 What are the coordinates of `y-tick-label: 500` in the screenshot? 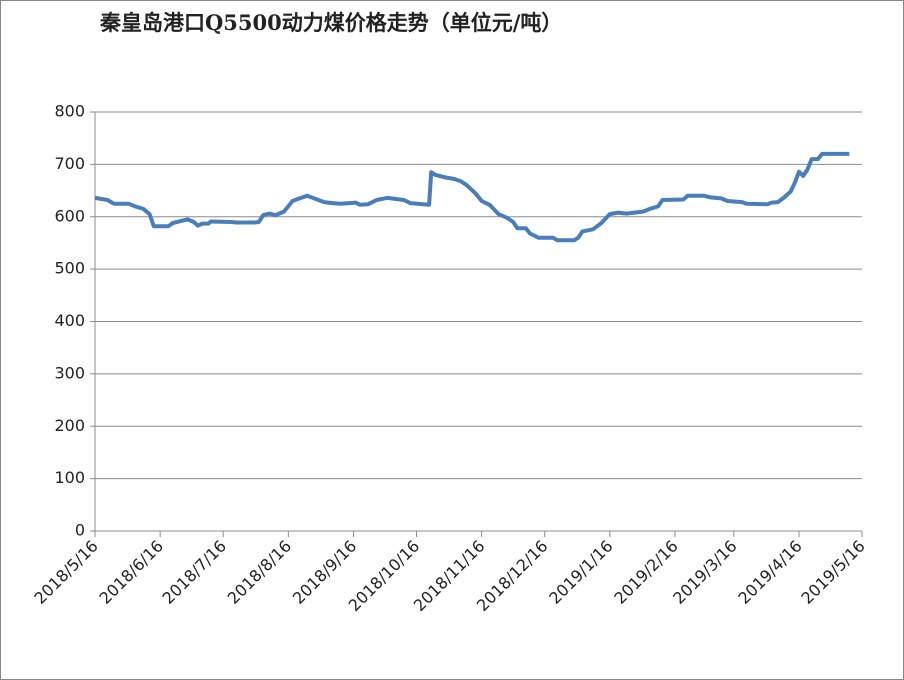 It's located at (69, 268).